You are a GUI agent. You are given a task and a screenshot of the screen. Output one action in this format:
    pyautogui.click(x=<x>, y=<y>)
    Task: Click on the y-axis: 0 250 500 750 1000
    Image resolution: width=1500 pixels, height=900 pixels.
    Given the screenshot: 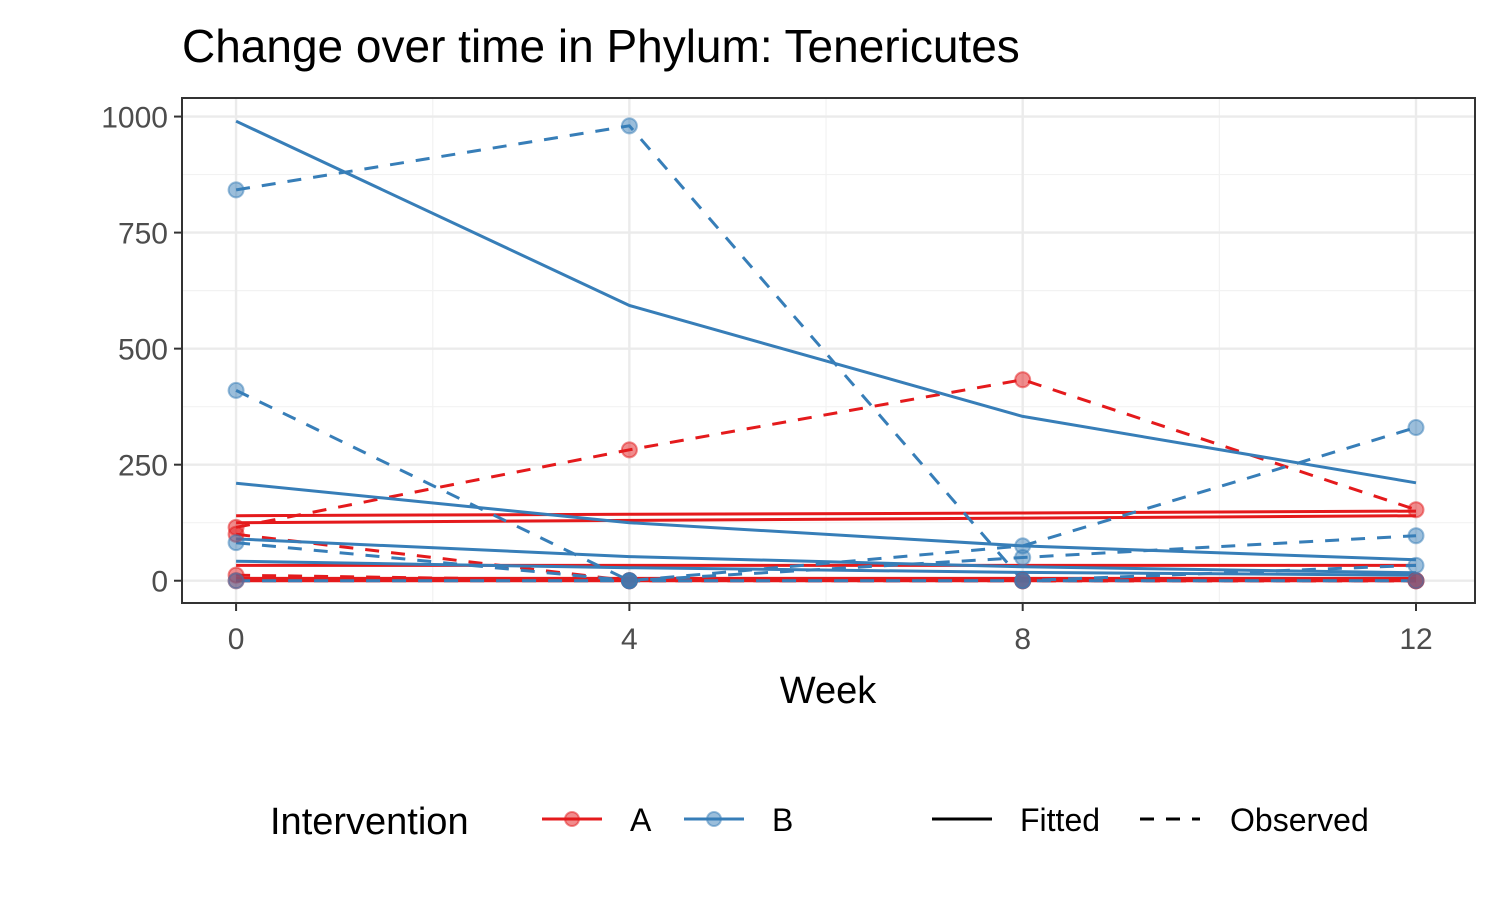 What is the action you would take?
    pyautogui.click(x=141, y=350)
    